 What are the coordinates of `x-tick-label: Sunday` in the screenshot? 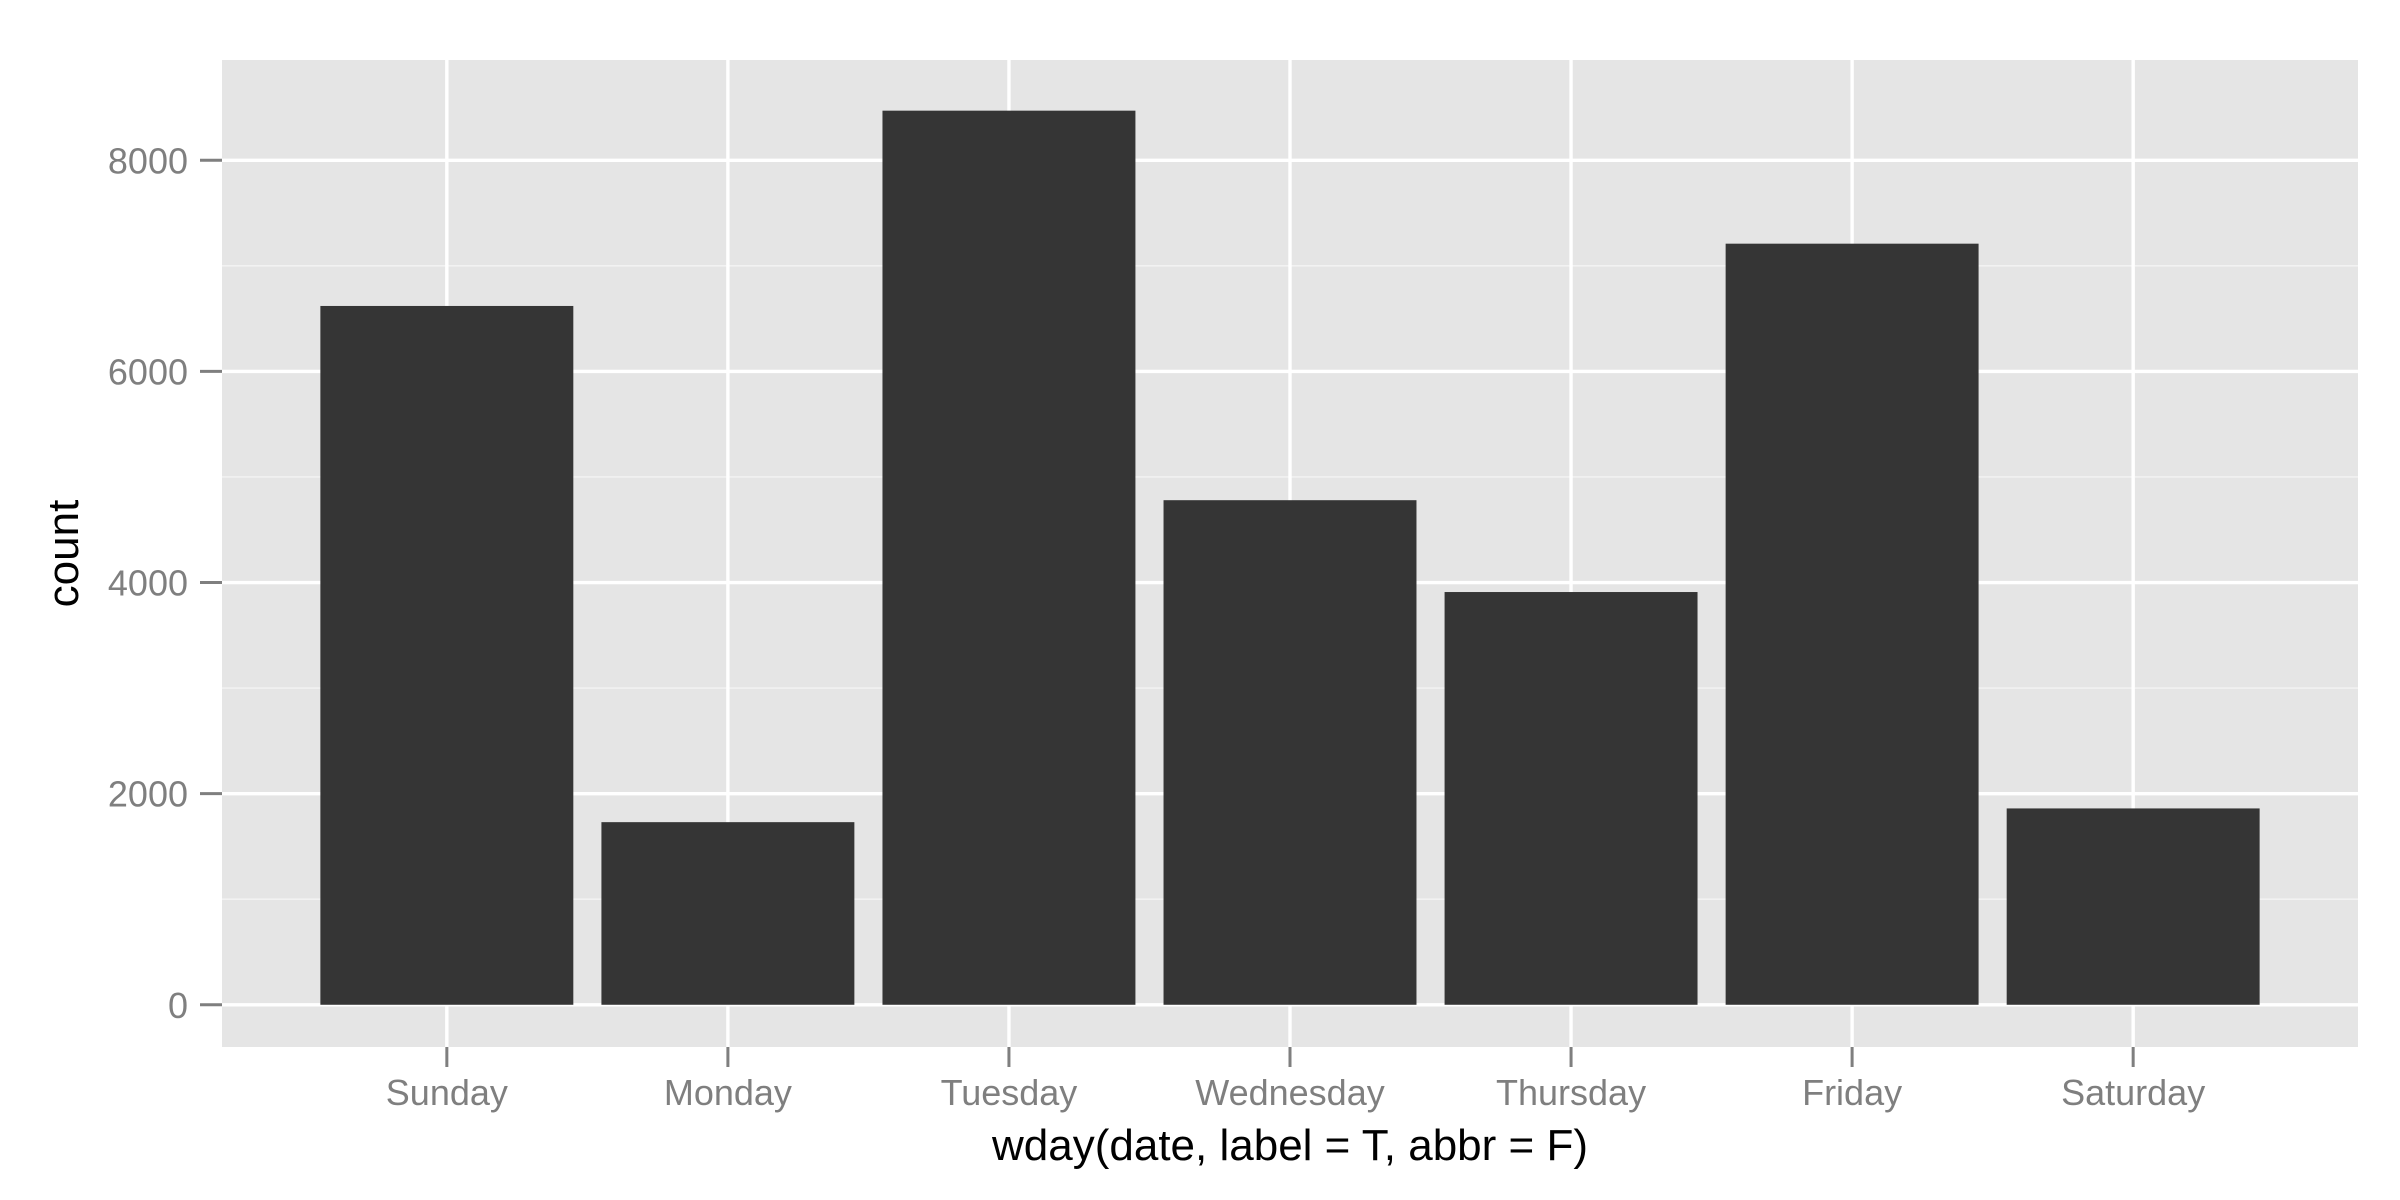 It's located at (447, 1092).